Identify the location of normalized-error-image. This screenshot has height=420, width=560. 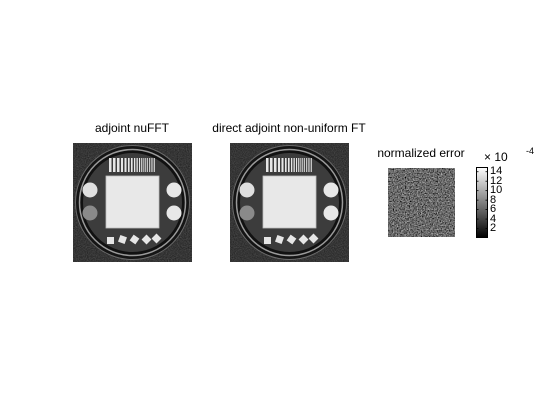
(421, 202).